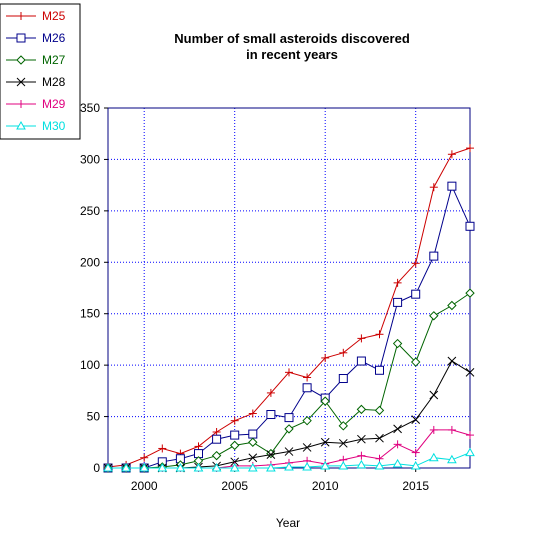  Describe the element at coordinates (96, 468) in the screenshot. I see `y-tick-label: 0` at that location.